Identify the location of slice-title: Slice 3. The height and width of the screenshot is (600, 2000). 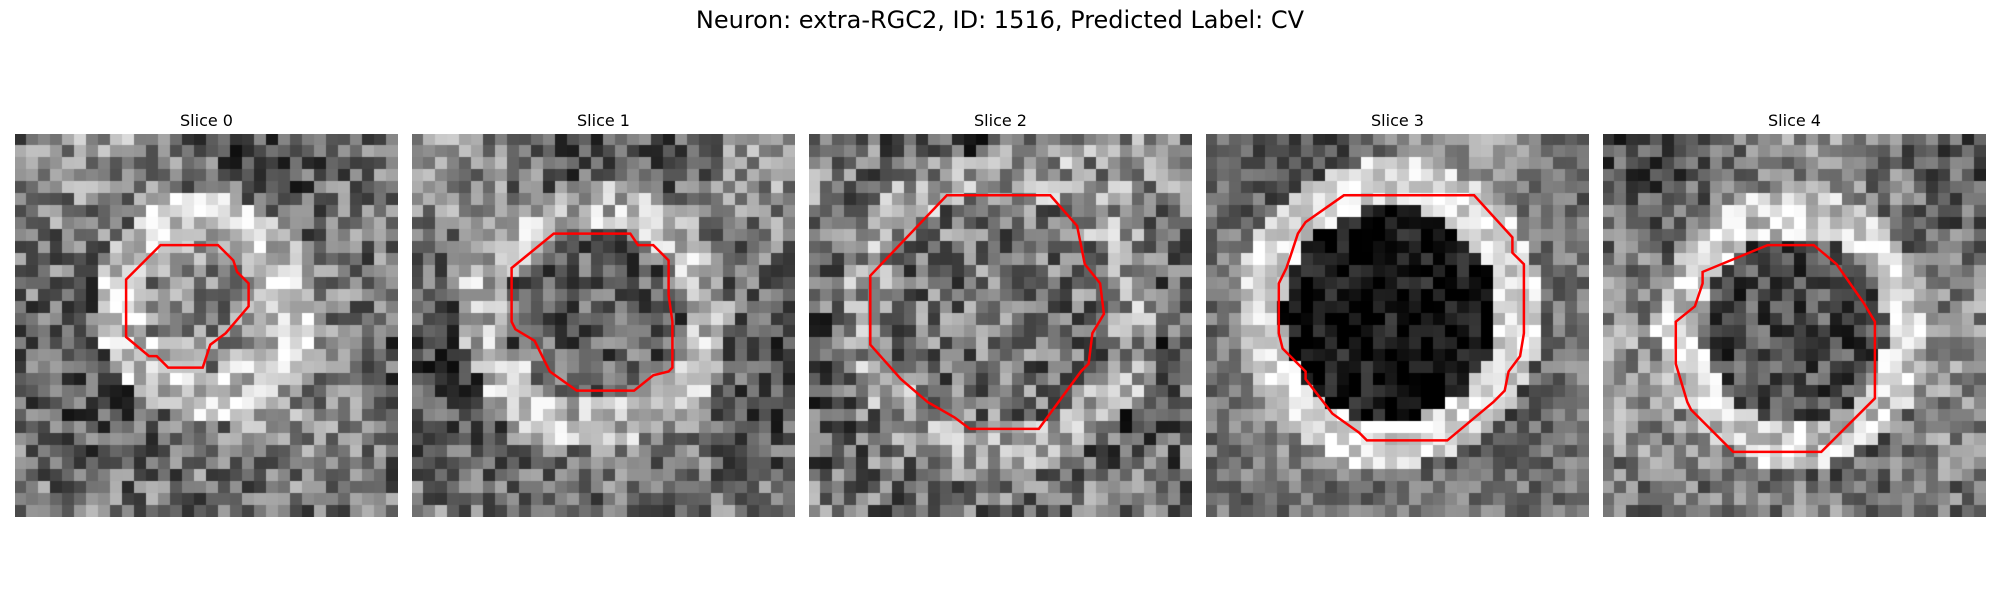
(1397, 120).